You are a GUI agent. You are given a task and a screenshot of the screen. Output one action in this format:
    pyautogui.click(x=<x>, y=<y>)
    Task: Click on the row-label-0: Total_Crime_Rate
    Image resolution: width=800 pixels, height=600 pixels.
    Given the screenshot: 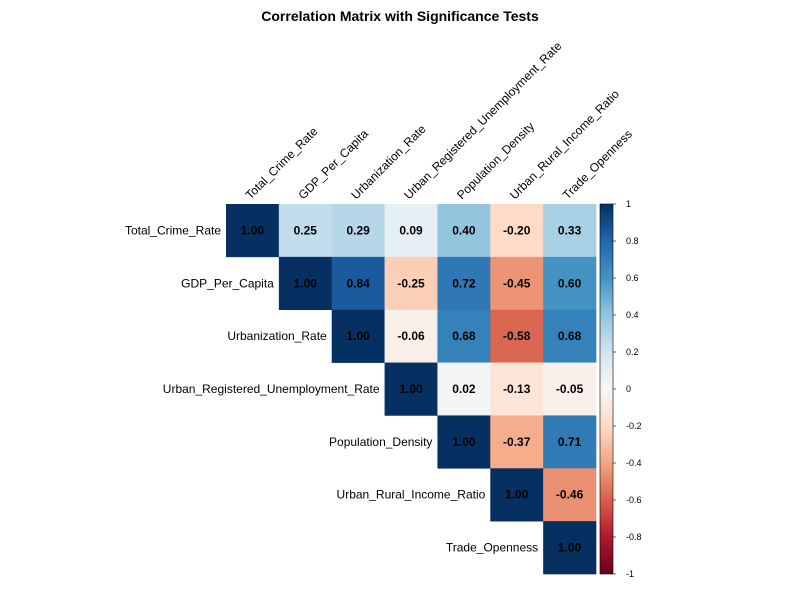 What is the action you would take?
    pyautogui.click(x=173, y=230)
    